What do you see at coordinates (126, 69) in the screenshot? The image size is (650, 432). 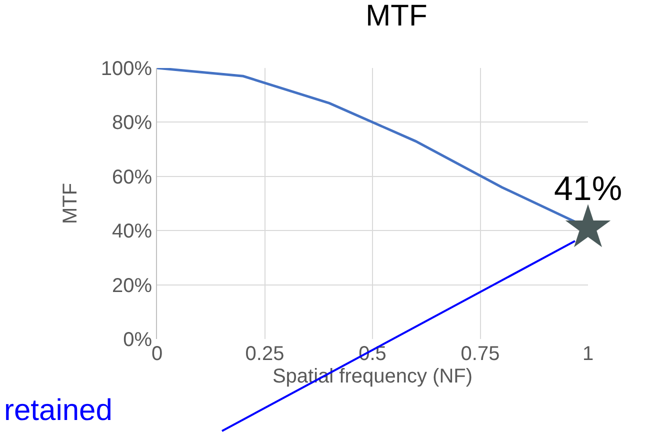 I see `y-tick-label: 100%` at bounding box center [126, 69].